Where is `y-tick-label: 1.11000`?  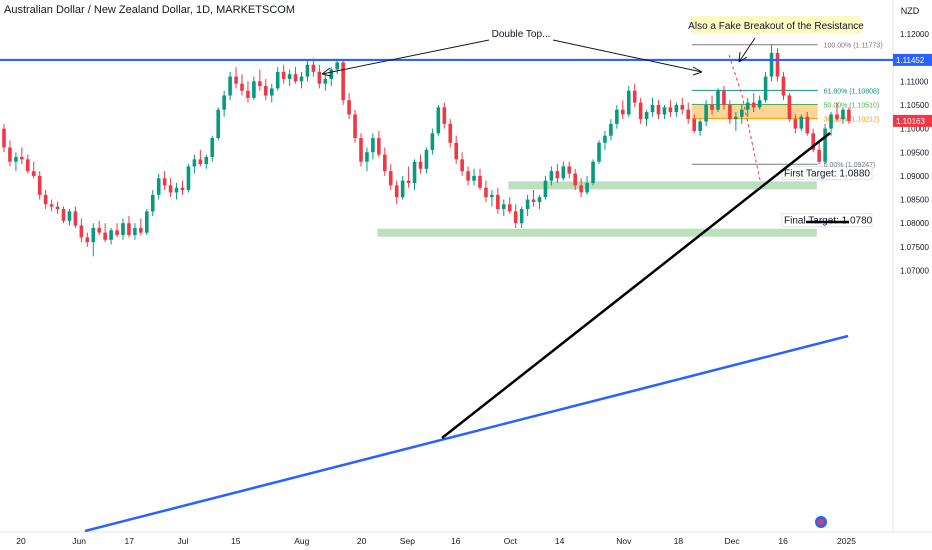
y-tick-label: 1.11000 is located at coordinates (914, 81).